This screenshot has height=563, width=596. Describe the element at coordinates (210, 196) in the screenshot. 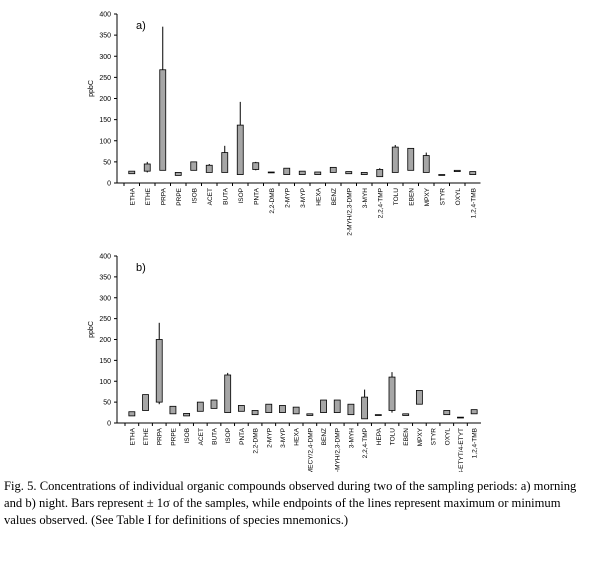

I see `x-tick-label: ACET` at that location.